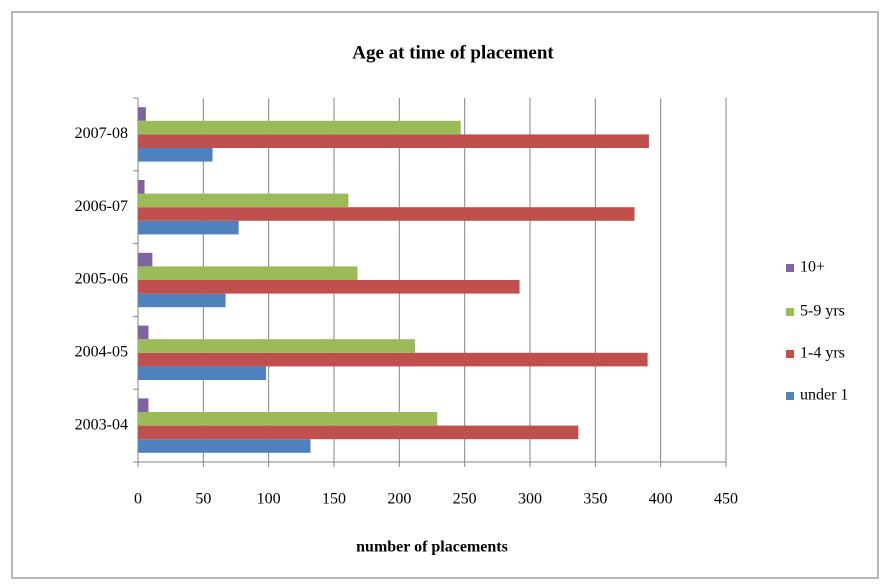 The image size is (885, 588). What do you see at coordinates (399, 499) in the screenshot?
I see `x-tick-label: 200` at bounding box center [399, 499].